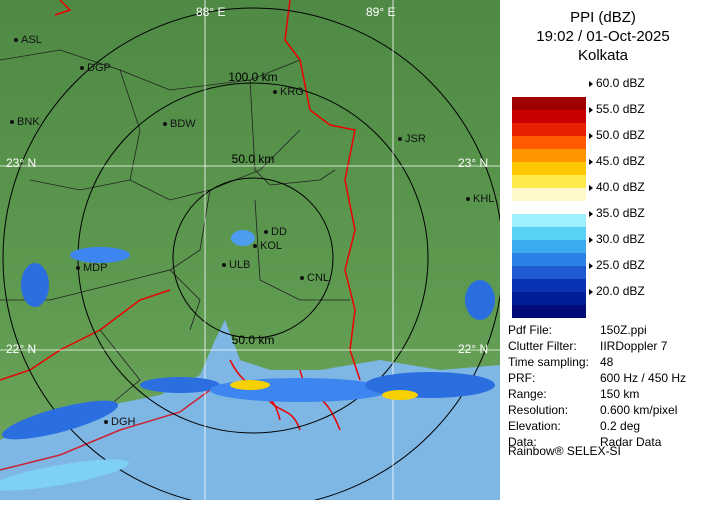  Describe the element at coordinates (619, 394) in the screenshot. I see `info-value: 150 km` at that location.